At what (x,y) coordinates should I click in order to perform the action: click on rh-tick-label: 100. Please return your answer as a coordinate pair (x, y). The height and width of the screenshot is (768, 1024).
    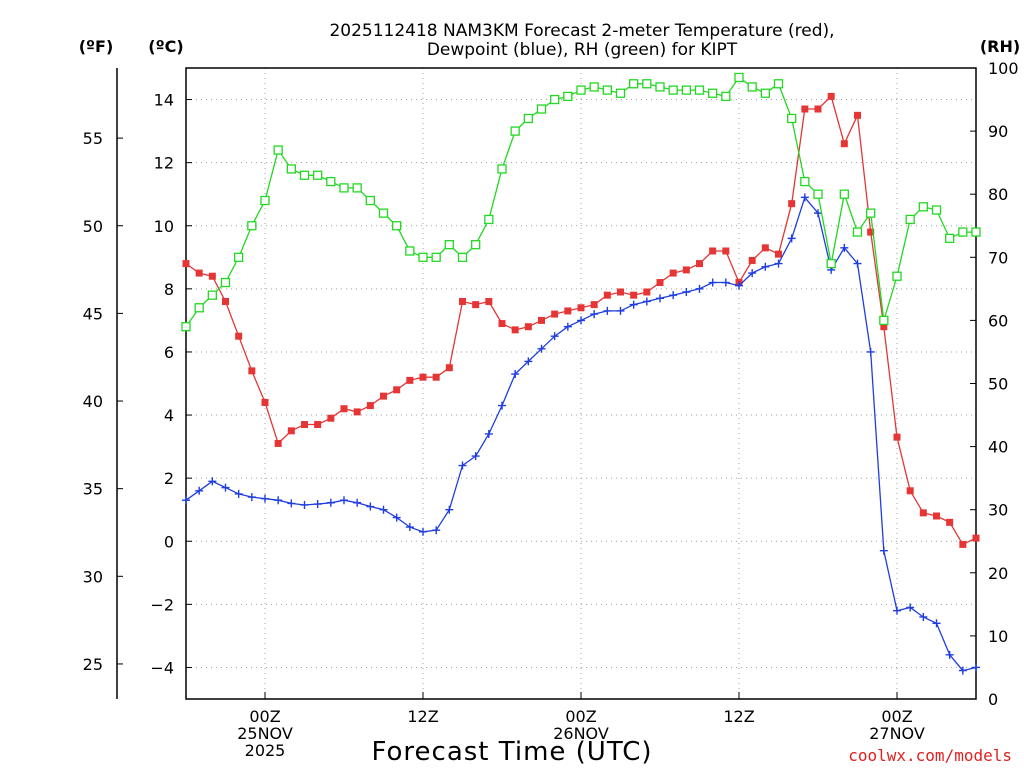
    Looking at the image, I should click on (1003, 68).